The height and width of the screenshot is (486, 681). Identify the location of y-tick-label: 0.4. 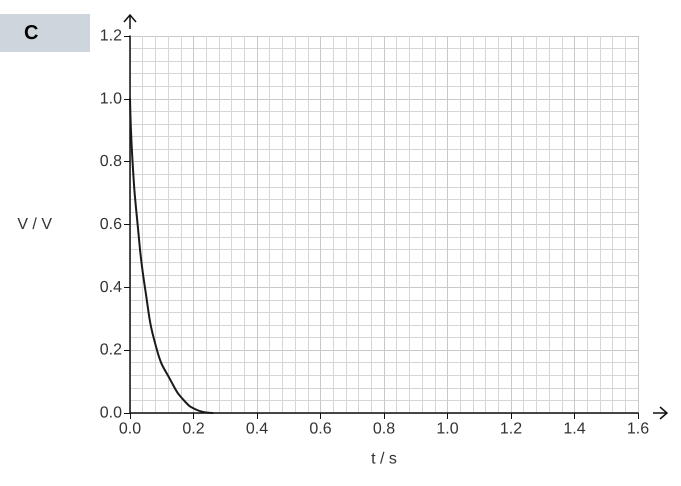
(111, 287).